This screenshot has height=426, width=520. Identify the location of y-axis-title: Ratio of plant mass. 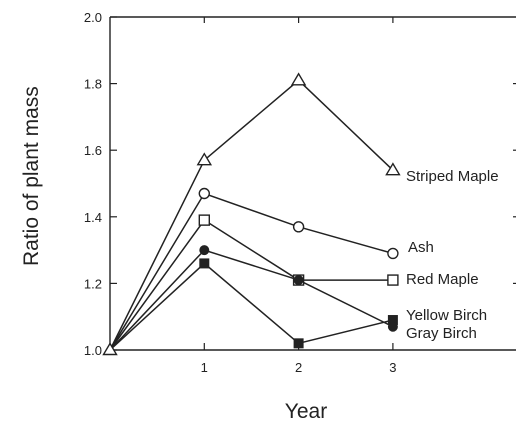
(31, 176).